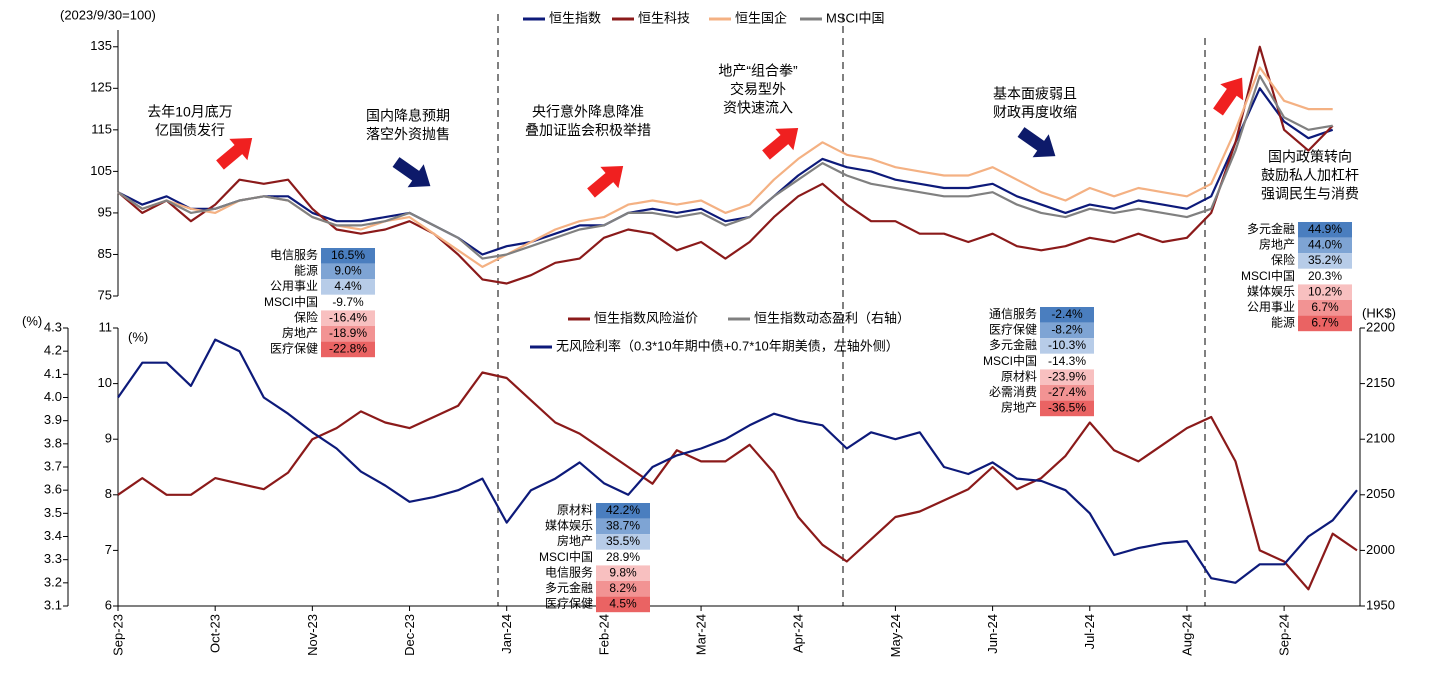 This screenshot has width=1442, height=682. Describe the element at coordinates (646, 317) in the screenshot. I see `legend-label: 恒生指数风险溢价` at that location.